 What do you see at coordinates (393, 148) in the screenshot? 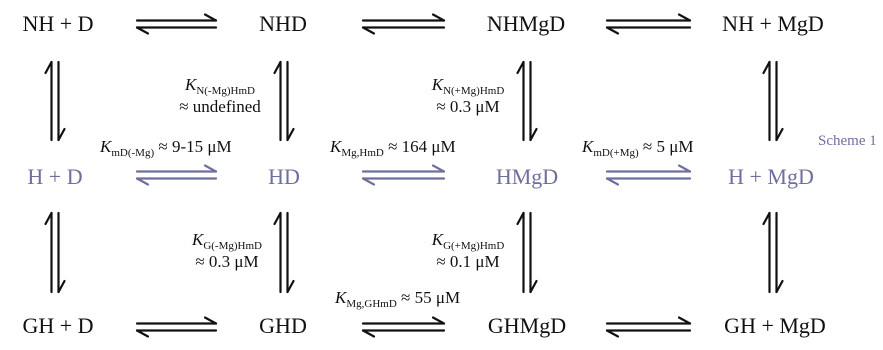
I see `const-mg-hmd: KMg,HmD ≈ 164 μM` at bounding box center [393, 148].